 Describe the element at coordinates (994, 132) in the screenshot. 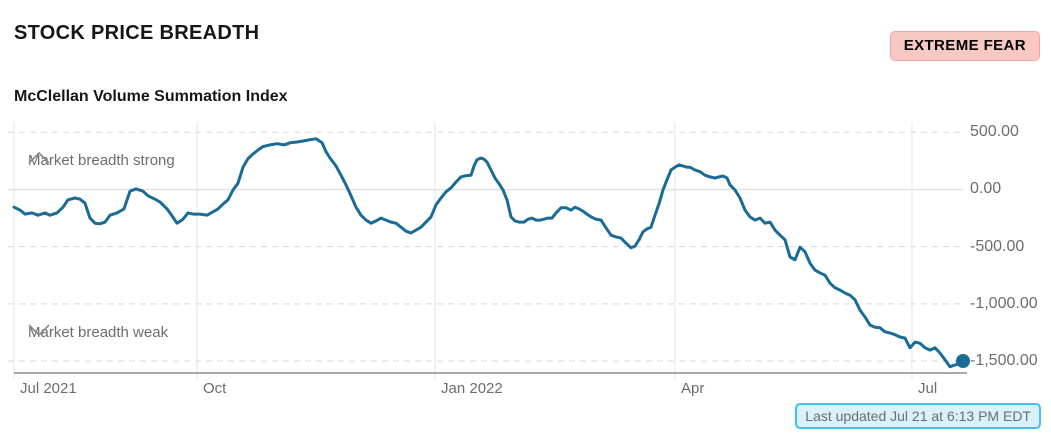

I see `y-axis-label: 500.00` at that location.